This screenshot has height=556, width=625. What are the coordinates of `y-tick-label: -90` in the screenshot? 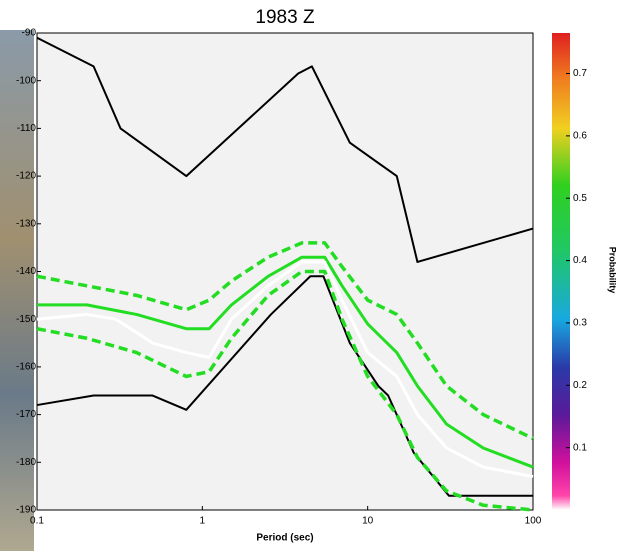 It's located at (29, 33).